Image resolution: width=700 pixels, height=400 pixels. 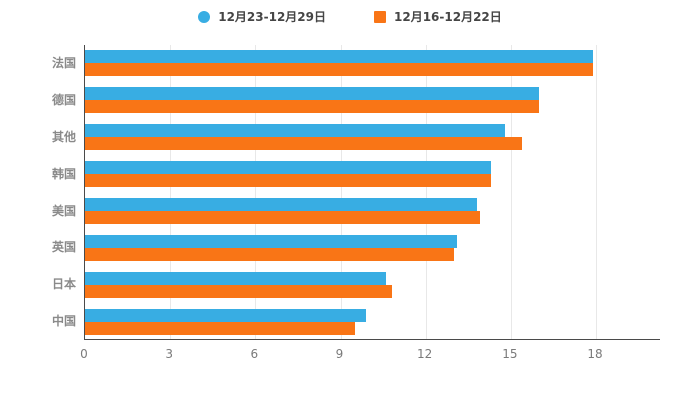 I want to click on legend-label-week1: 12月16-12月22日, so click(x=448, y=17).